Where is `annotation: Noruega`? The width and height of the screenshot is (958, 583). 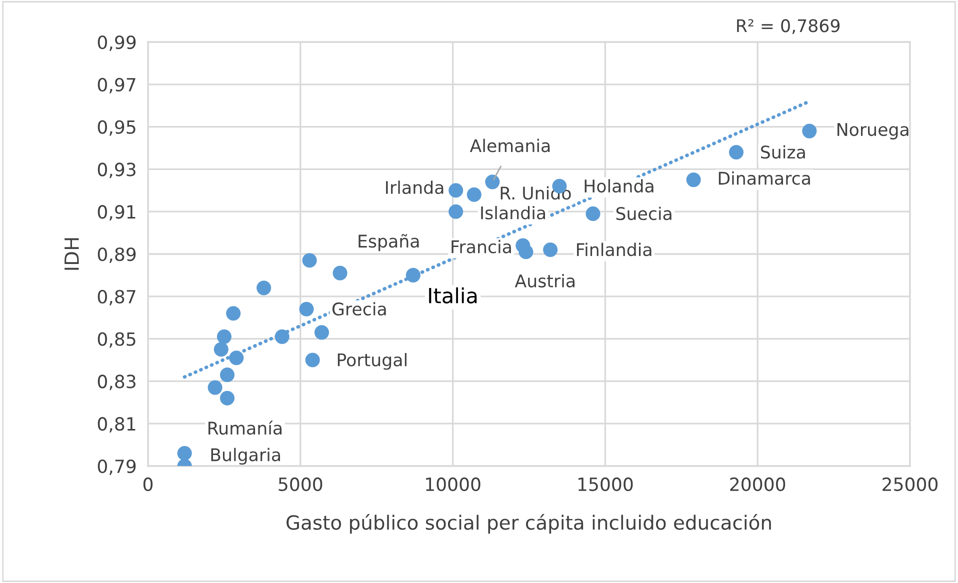 annotation: Noruega is located at coordinates (873, 131).